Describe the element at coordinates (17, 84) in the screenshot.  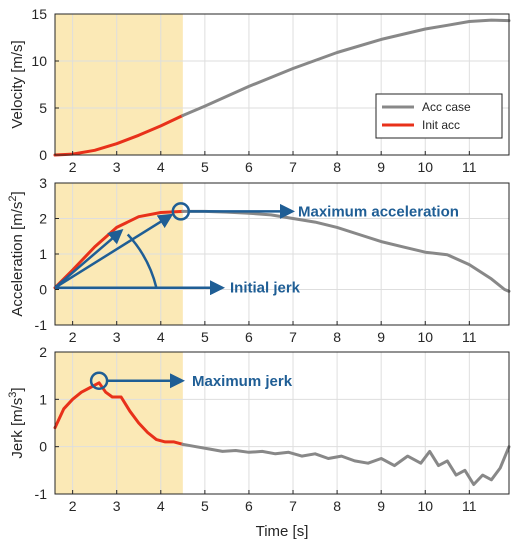
I see `y-axis-label: Velocity [m/s]` at that location.